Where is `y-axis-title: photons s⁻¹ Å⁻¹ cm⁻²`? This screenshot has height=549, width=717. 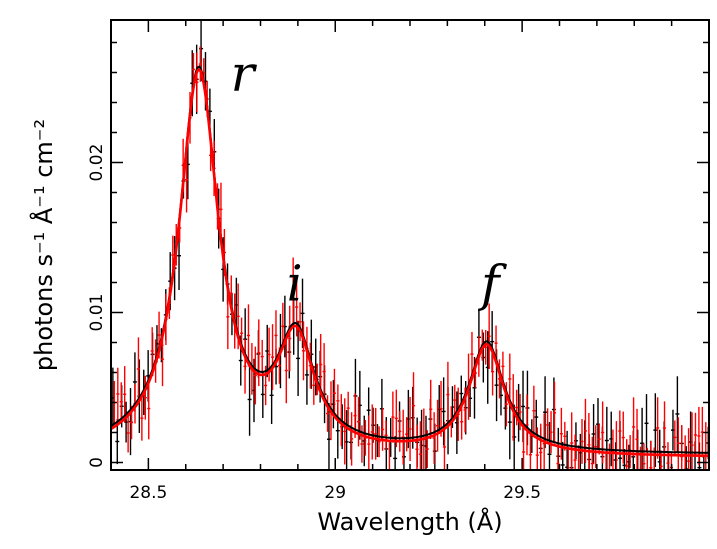
y-axis-title: photons s⁻¹ Å⁻¹ cm⁻² is located at coordinates (43, 245).